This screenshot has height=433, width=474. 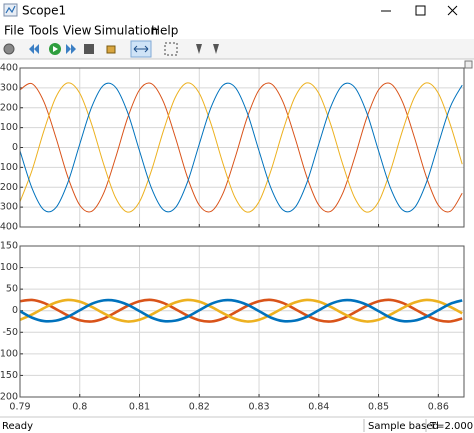 What do you see at coordinates (9, 87) in the screenshot?
I see `y-tick-label: 300` at bounding box center [9, 87].